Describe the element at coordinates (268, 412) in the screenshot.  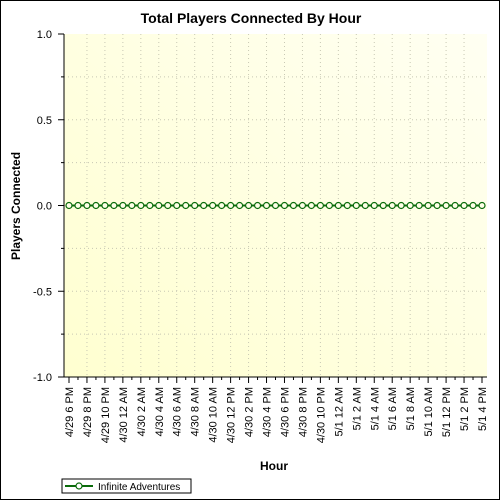
I see `x-tick-label: 4/30 4 PM` at that location.